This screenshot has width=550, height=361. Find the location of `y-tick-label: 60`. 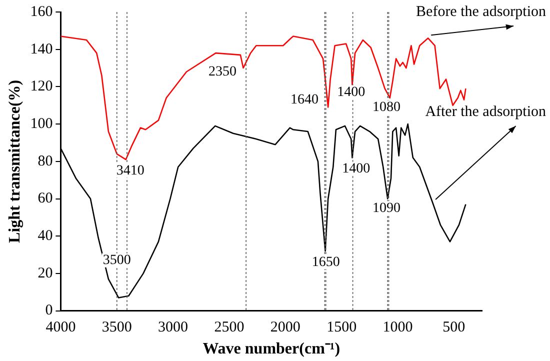

y-tick-label: 60 is located at coordinates (45, 198).